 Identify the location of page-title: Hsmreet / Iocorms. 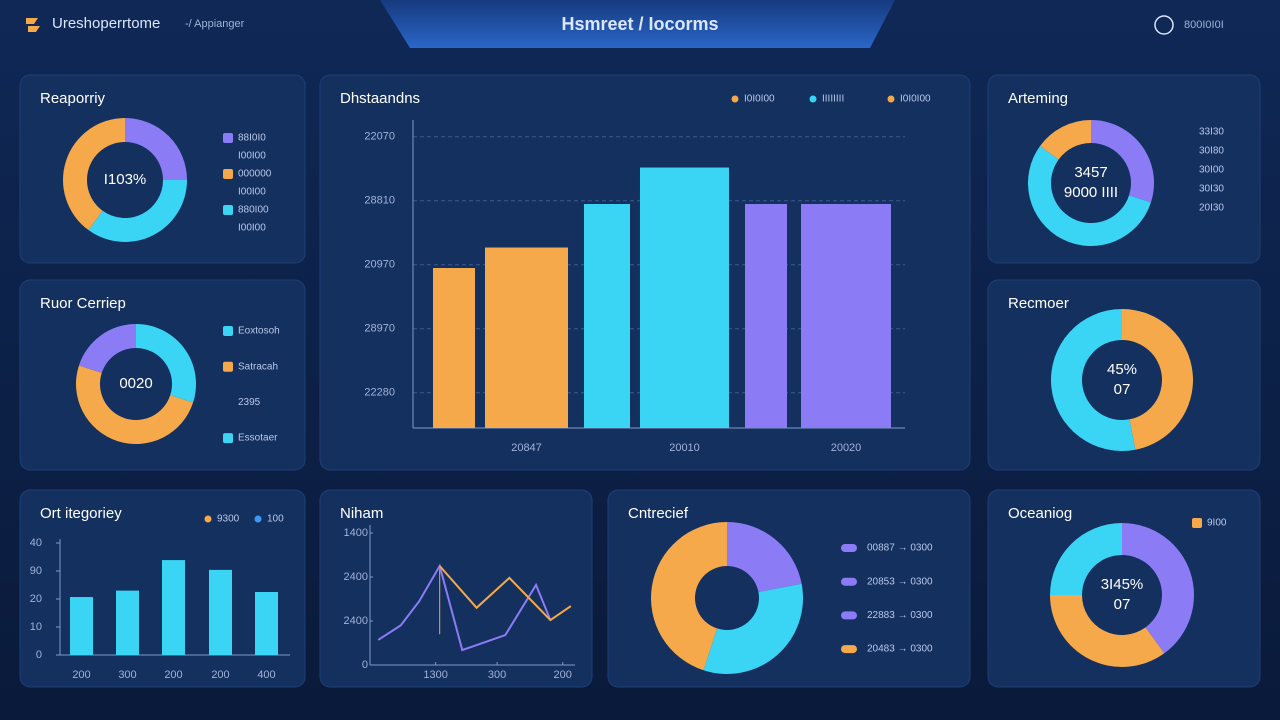
(639, 24).